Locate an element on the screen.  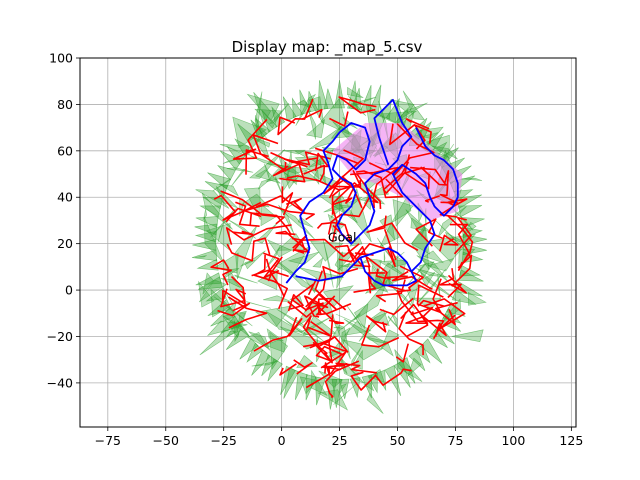
y-tick-label: −20 is located at coordinates (60, 336).